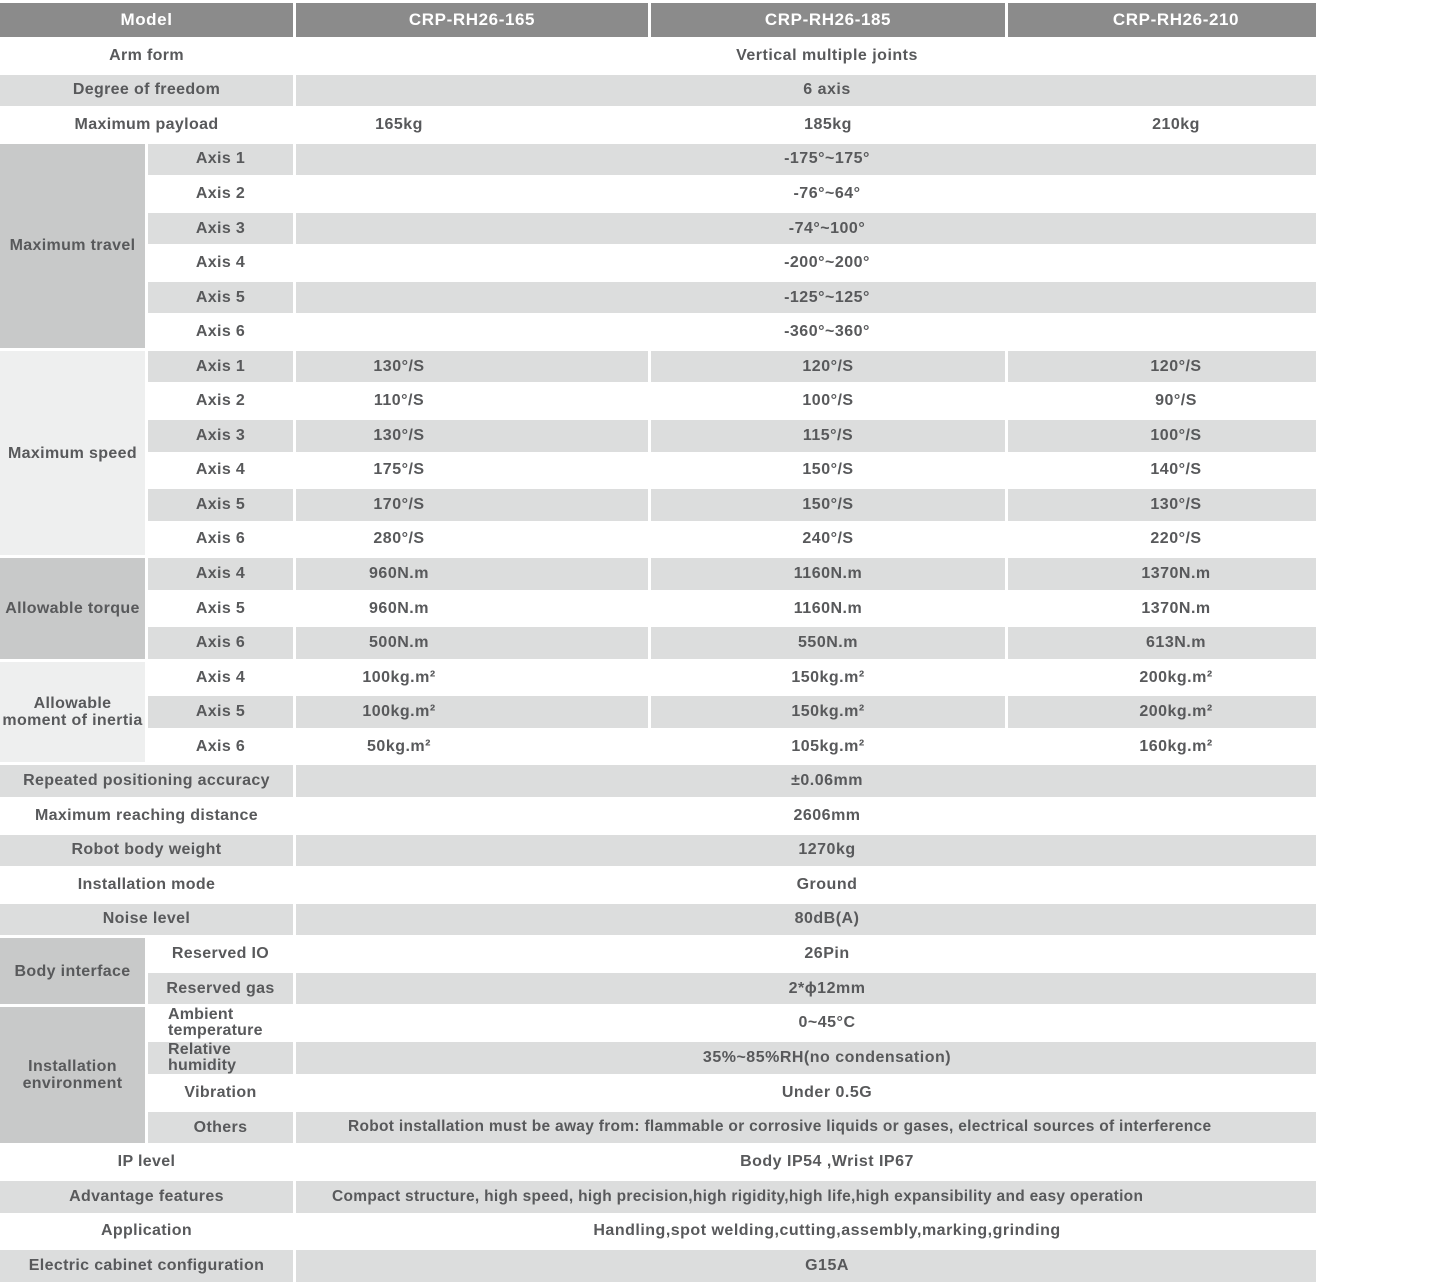  I want to click on inertia-value-210: 200kg.m², so click(1162, 677).